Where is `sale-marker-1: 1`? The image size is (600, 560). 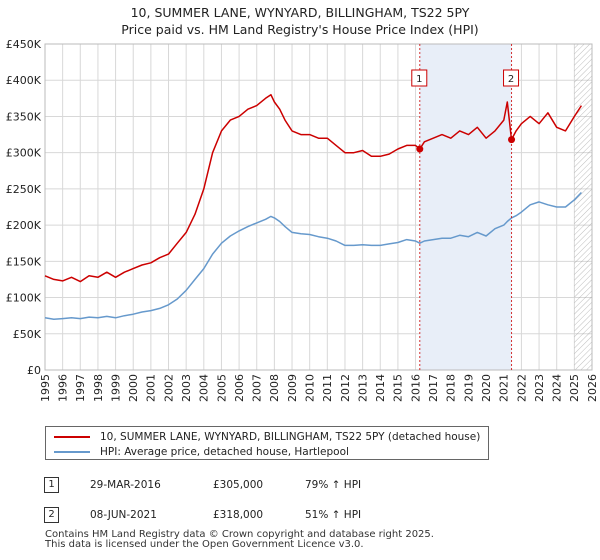
sale-marker-1: 1 is located at coordinates (51, 485).